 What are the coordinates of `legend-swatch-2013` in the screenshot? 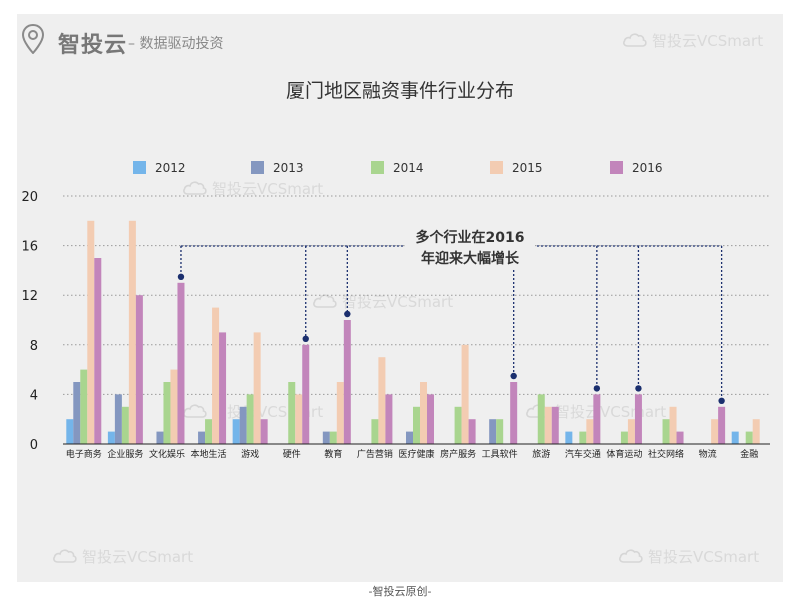 It's located at (257, 167).